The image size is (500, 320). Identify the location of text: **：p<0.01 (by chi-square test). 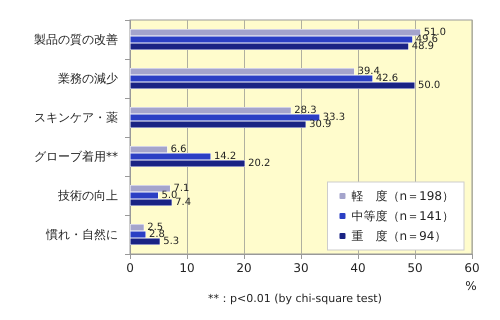
(295, 298).